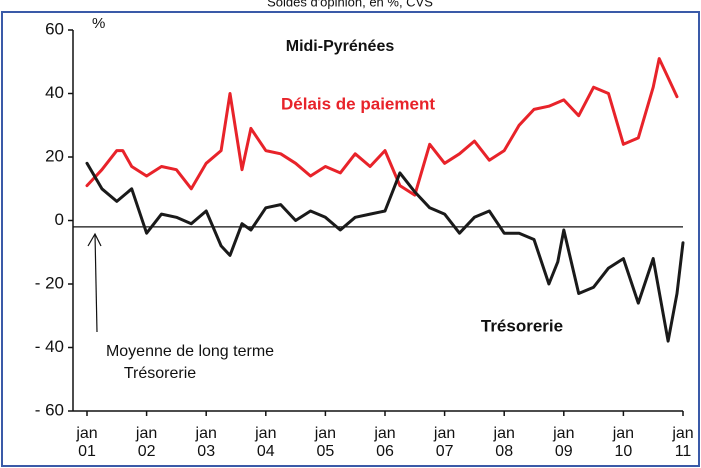 This screenshot has width=701, height=468. I want to click on x-tick-label: jan 02, so click(146, 442).